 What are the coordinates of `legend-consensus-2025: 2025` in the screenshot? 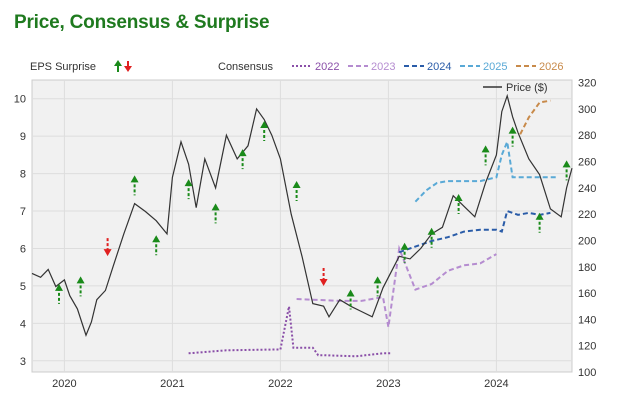 It's located at (483, 67).